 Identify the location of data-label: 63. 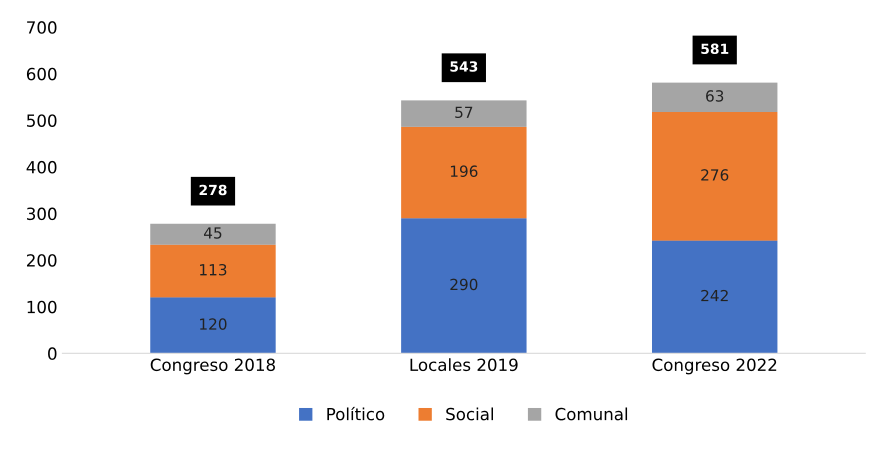
(715, 96).